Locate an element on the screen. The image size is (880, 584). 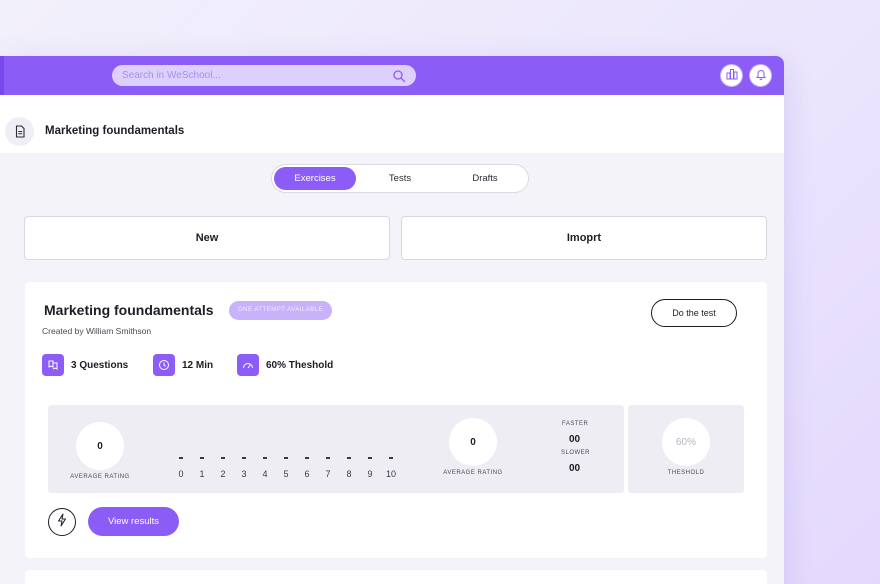
stat-duration: 12 Min is located at coordinates (183, 365).